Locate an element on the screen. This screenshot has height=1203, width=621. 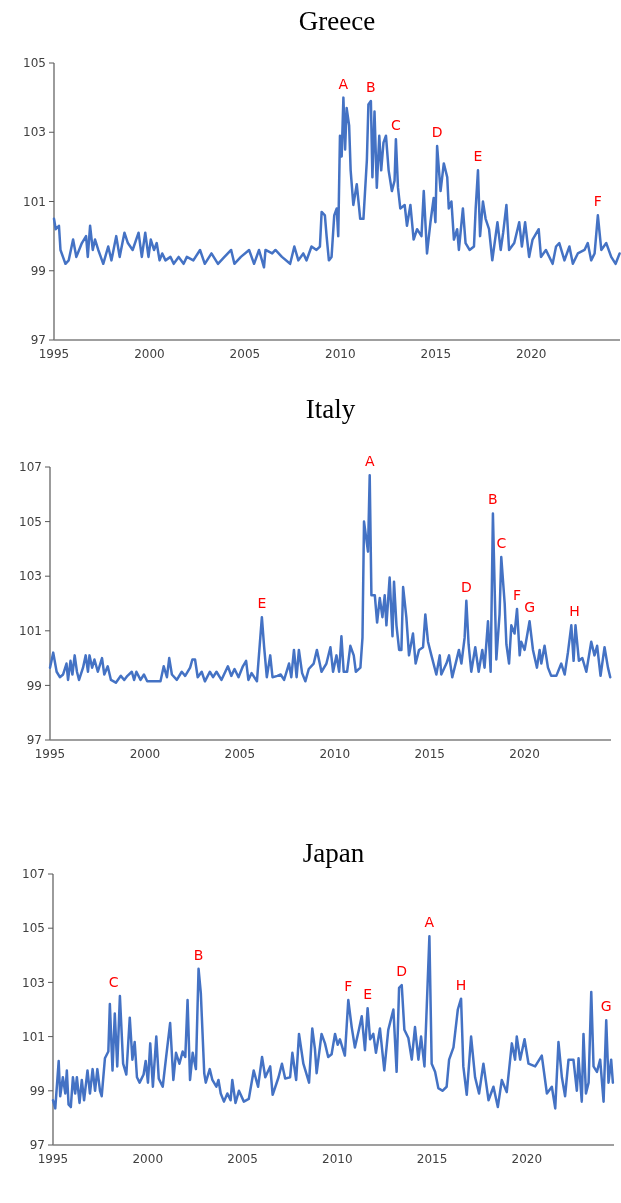
chart-title: Japan is located at coordinates (333, 853).